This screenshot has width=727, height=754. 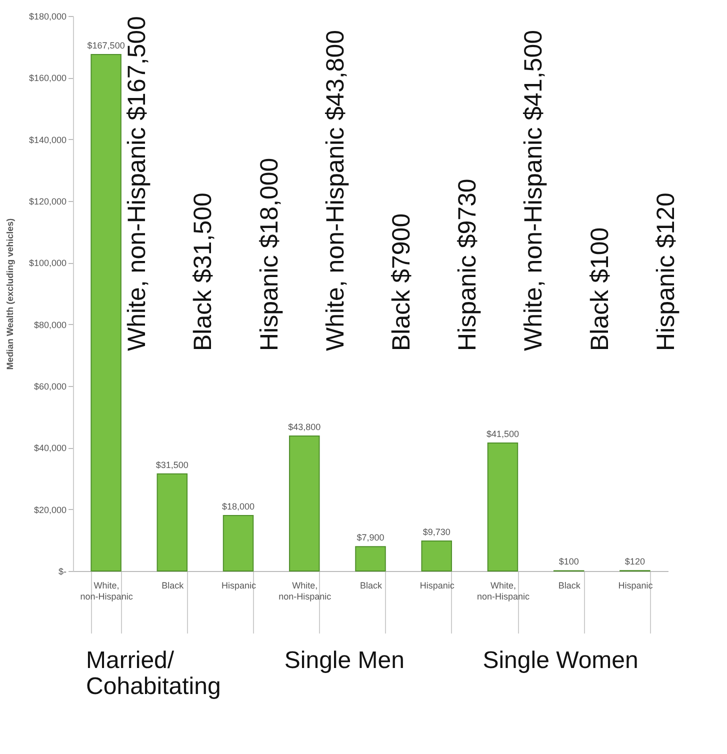 I want to click on y-axis-title: Median Wealth (excluding vehicles), so click(x=9, y=294).